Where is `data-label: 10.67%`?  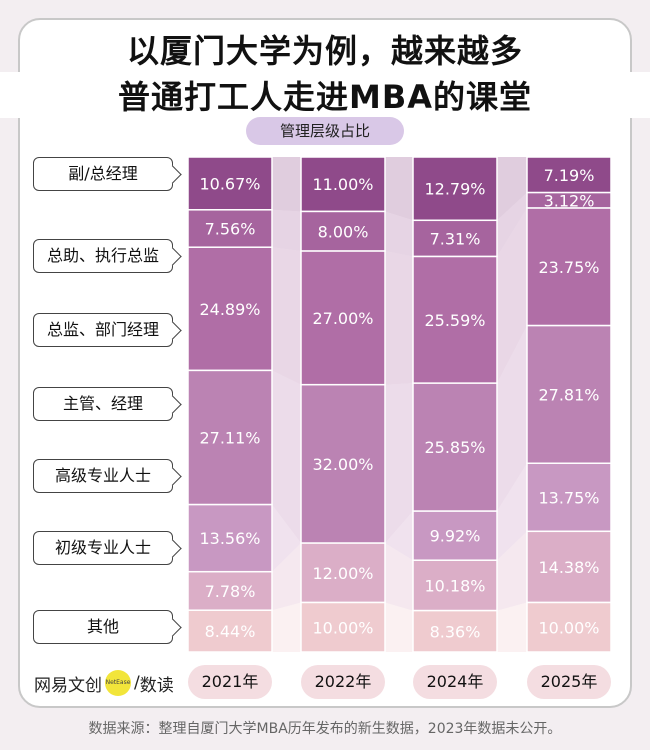
data-label: 10.67% is located at coordinates (229, 183).